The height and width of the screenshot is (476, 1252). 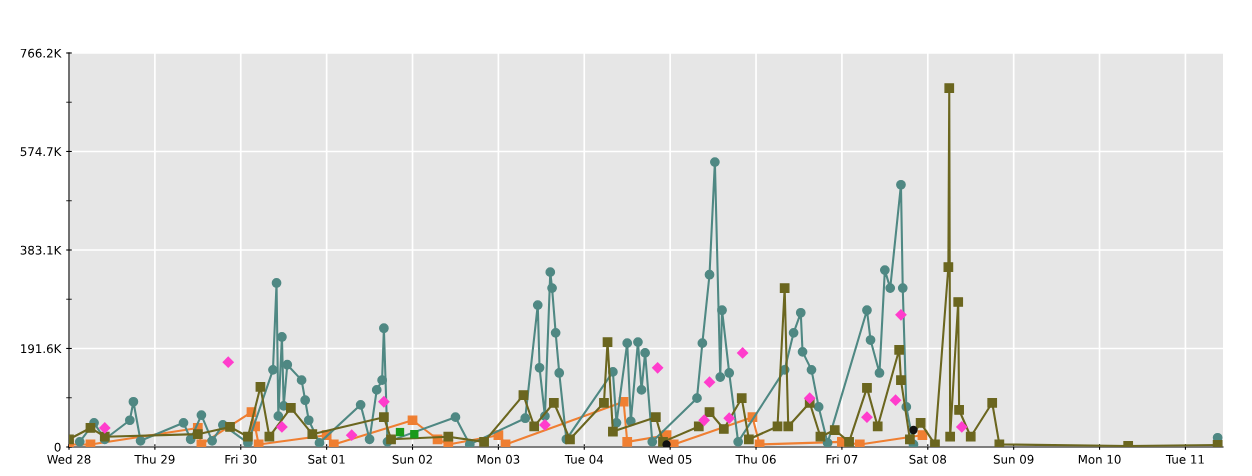 What do you see at coordinates (69, 459) in the screenshot?
I see `x-tick-label: Wed 28` at bounding box center [69, 459].